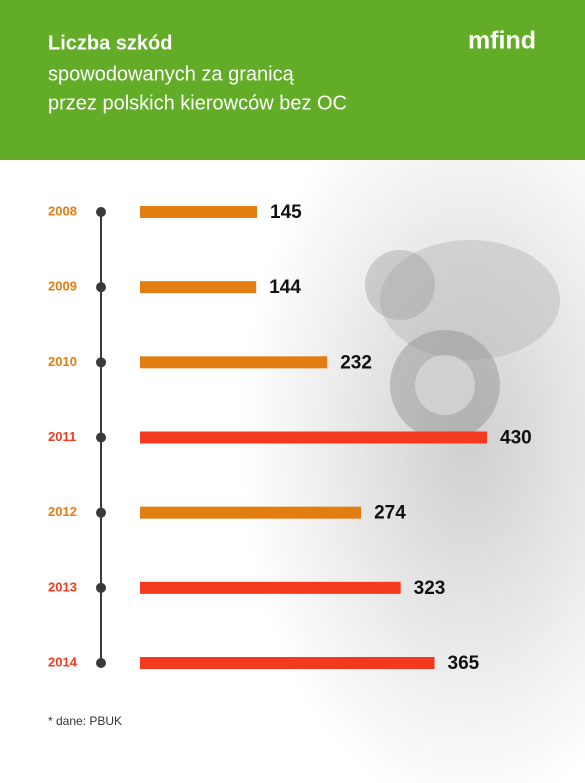 This screenshot has height=783, width=585. Describe the element at coordinates (516, 438) in the screenshot. I see `value-label: 430` at that location.